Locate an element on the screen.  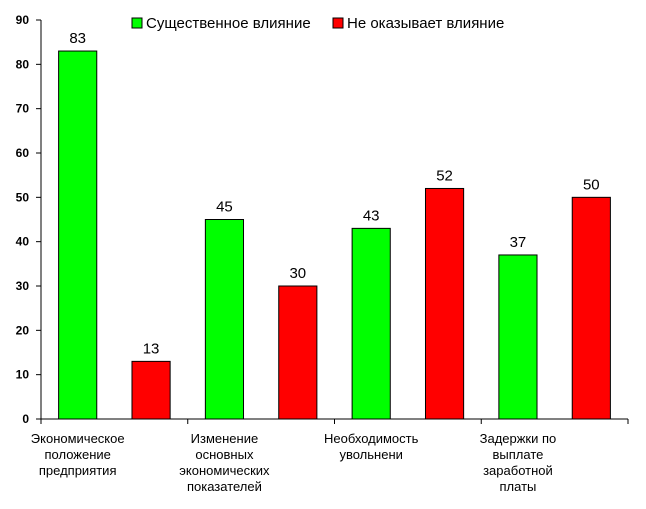
data-label: 52 is located at coordinates (444, 175).